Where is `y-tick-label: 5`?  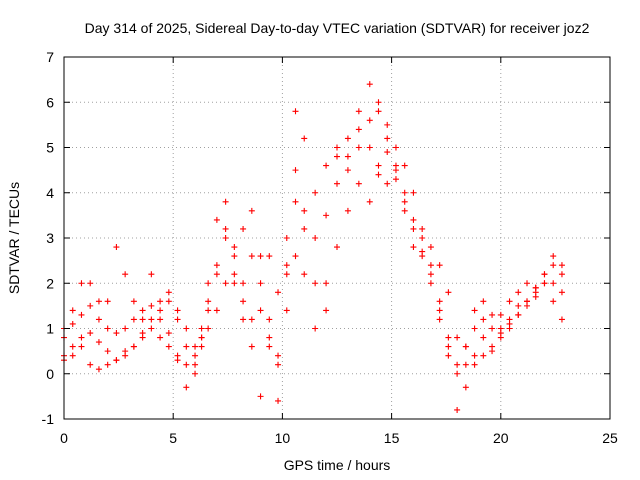
y-tick-label: 5 is located at coordinates (50, 148).